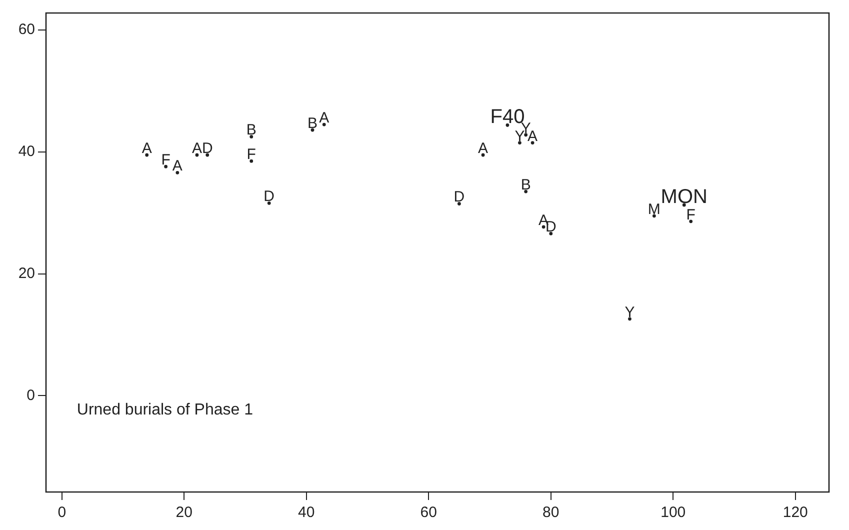  What do you see at coordinates (306, 513) in the screenshot?
I see `x-tick-label: 40` at bounding box center [306, 513].